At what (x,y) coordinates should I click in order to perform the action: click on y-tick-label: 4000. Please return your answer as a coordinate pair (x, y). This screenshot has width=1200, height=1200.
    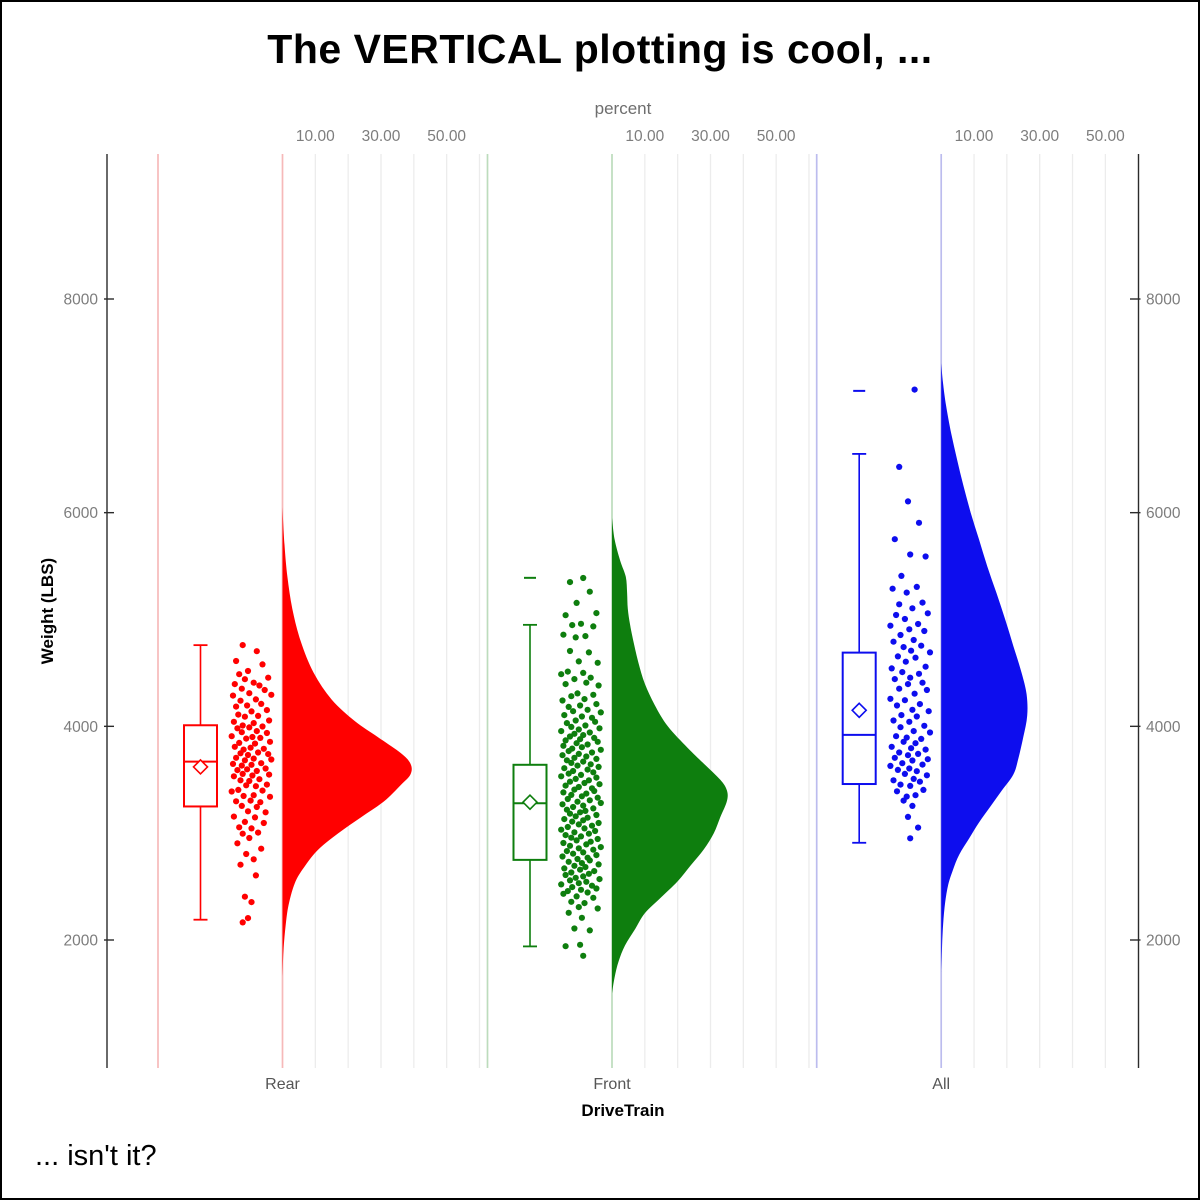
    Looking at the image, I should click on (81, 727).